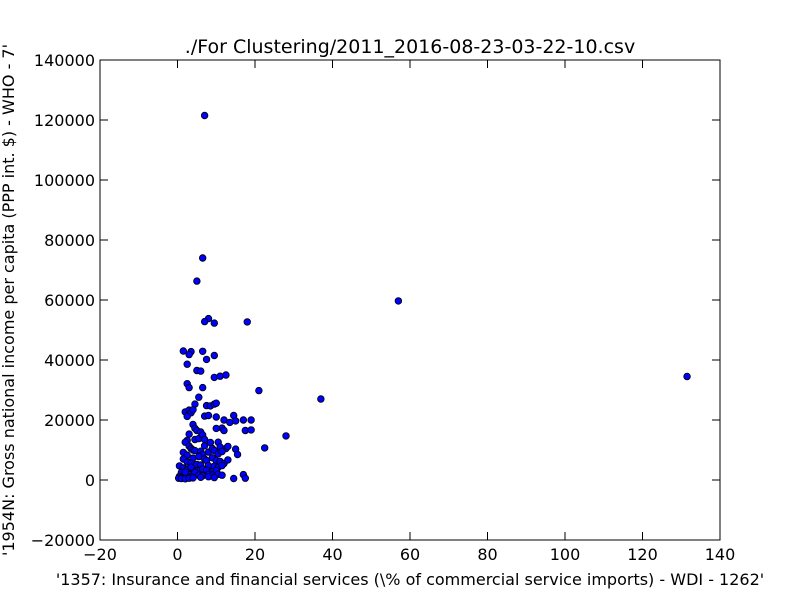 Image resolution: width=800 pixels, height=605 pixels. I want to click on x-tick-label: 0, so click(177, 554).